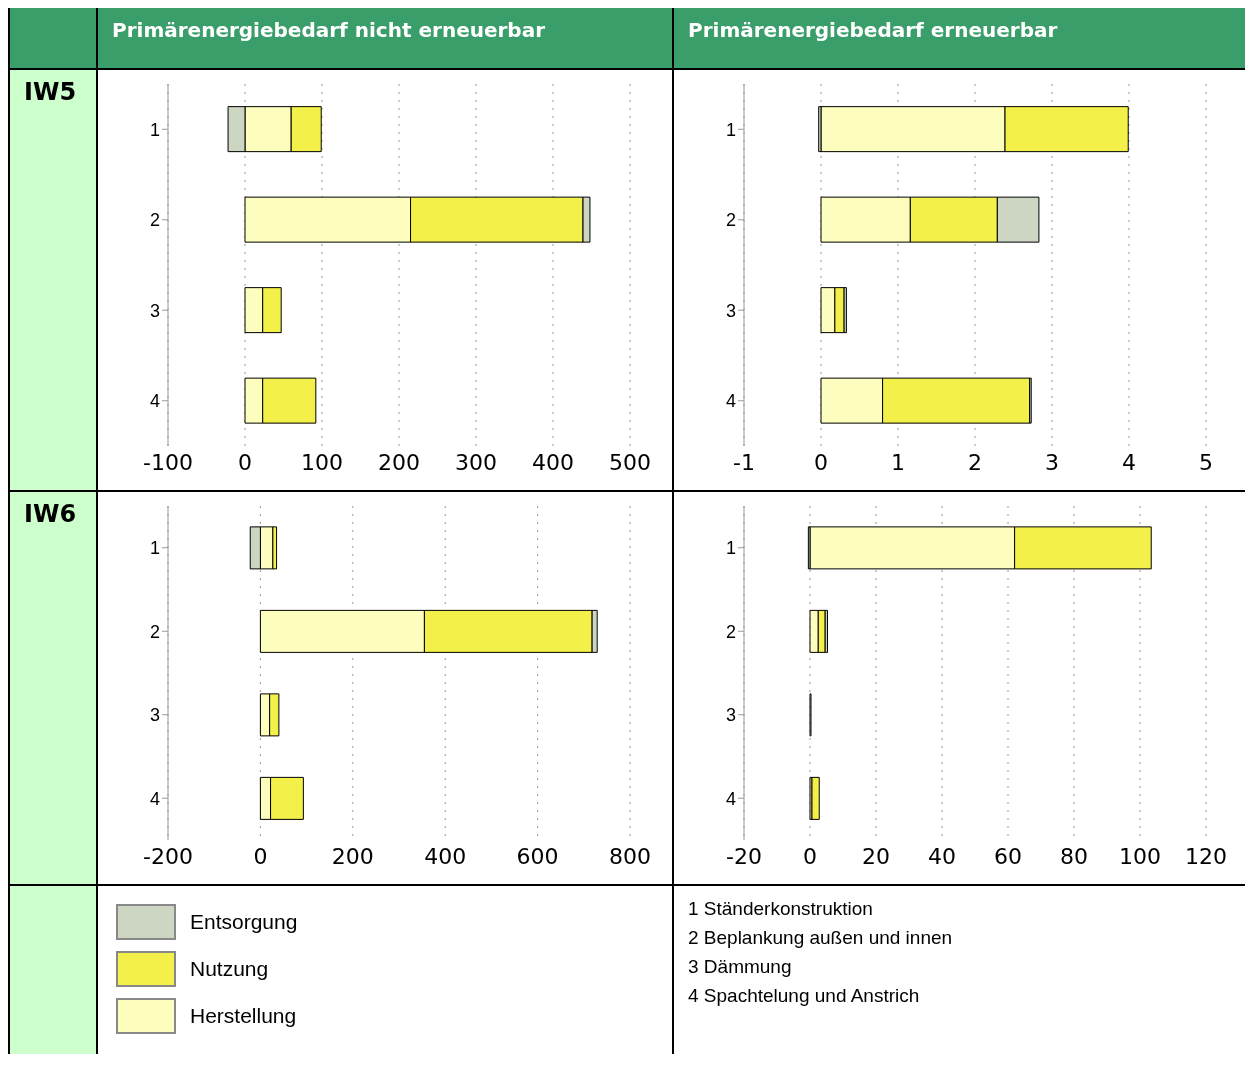 This screenshot has height=1066, width=1245. I want to click on x-tick-label: 40, so click(942, 856).